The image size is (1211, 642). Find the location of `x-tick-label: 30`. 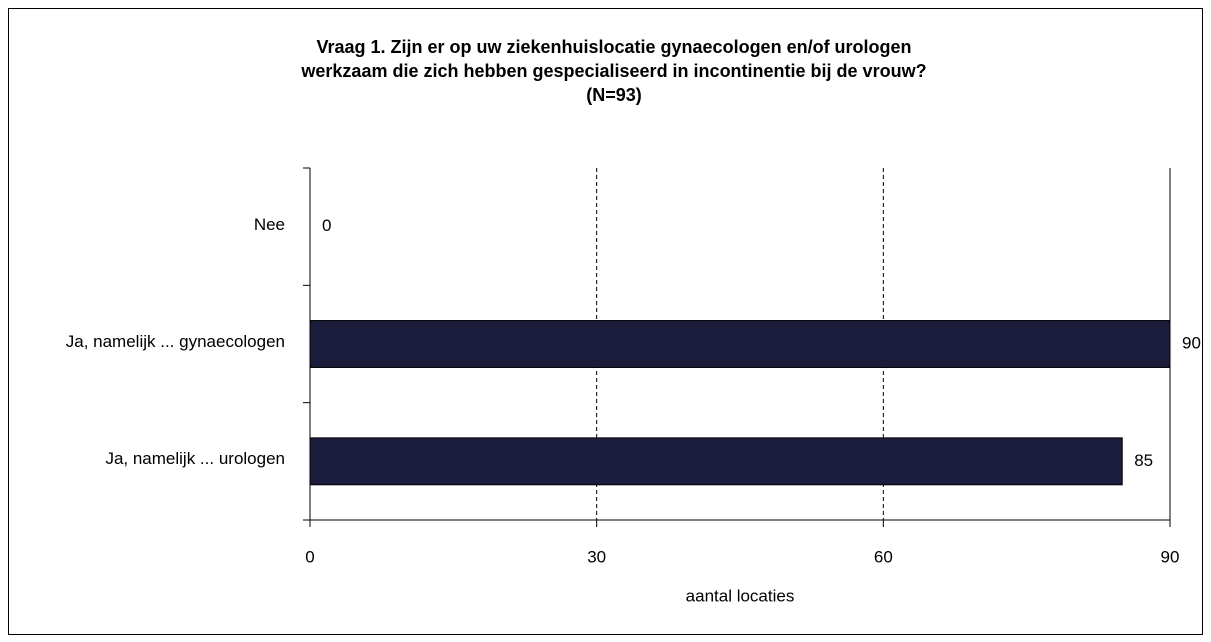

x-tick-label: 30 is located at coordinates (596, 556).